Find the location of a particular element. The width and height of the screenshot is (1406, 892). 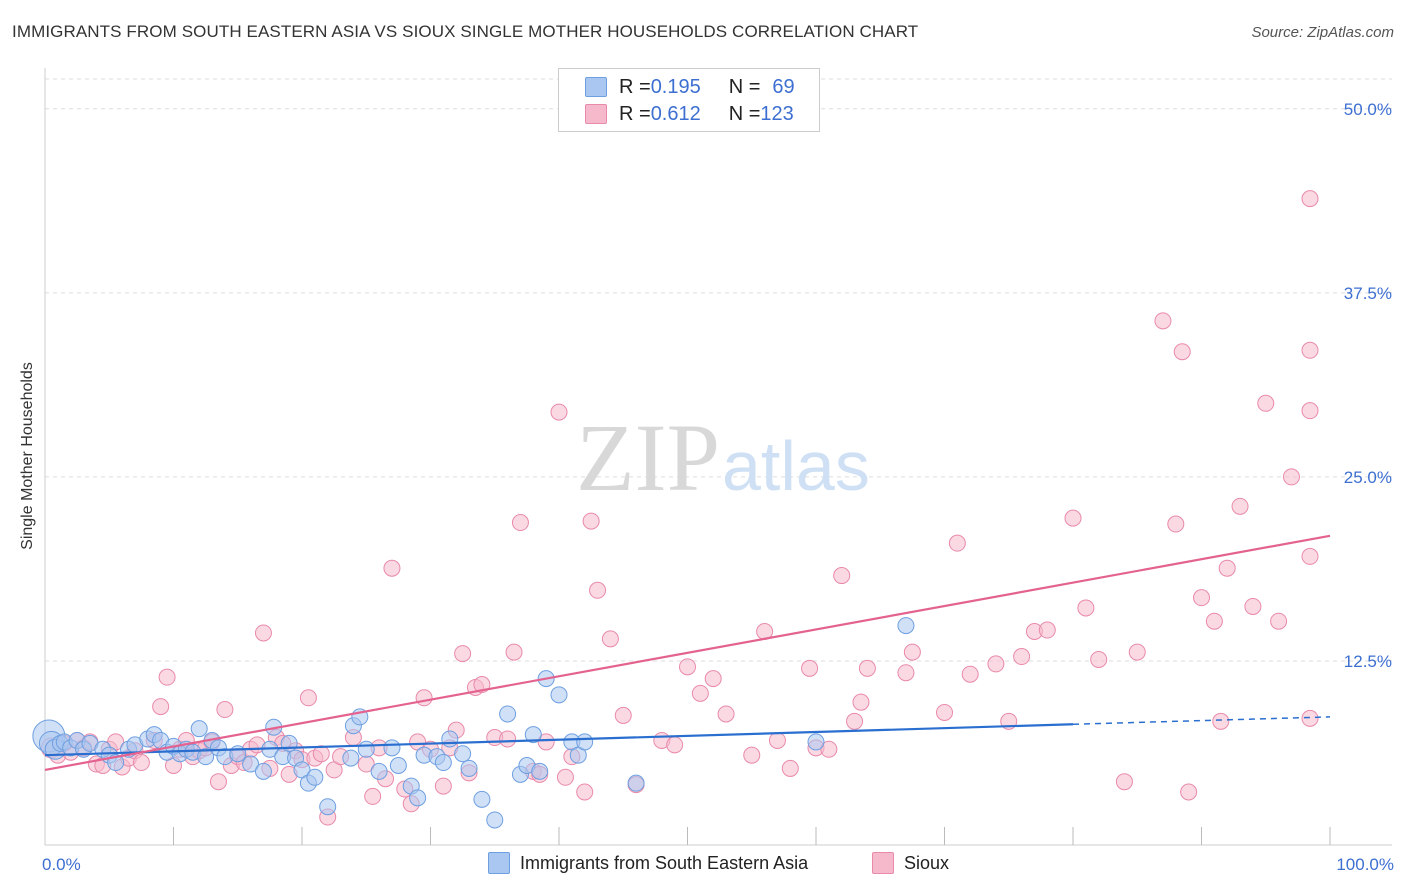

watermark-zip: ZIP is located at coordinates (648, 457).